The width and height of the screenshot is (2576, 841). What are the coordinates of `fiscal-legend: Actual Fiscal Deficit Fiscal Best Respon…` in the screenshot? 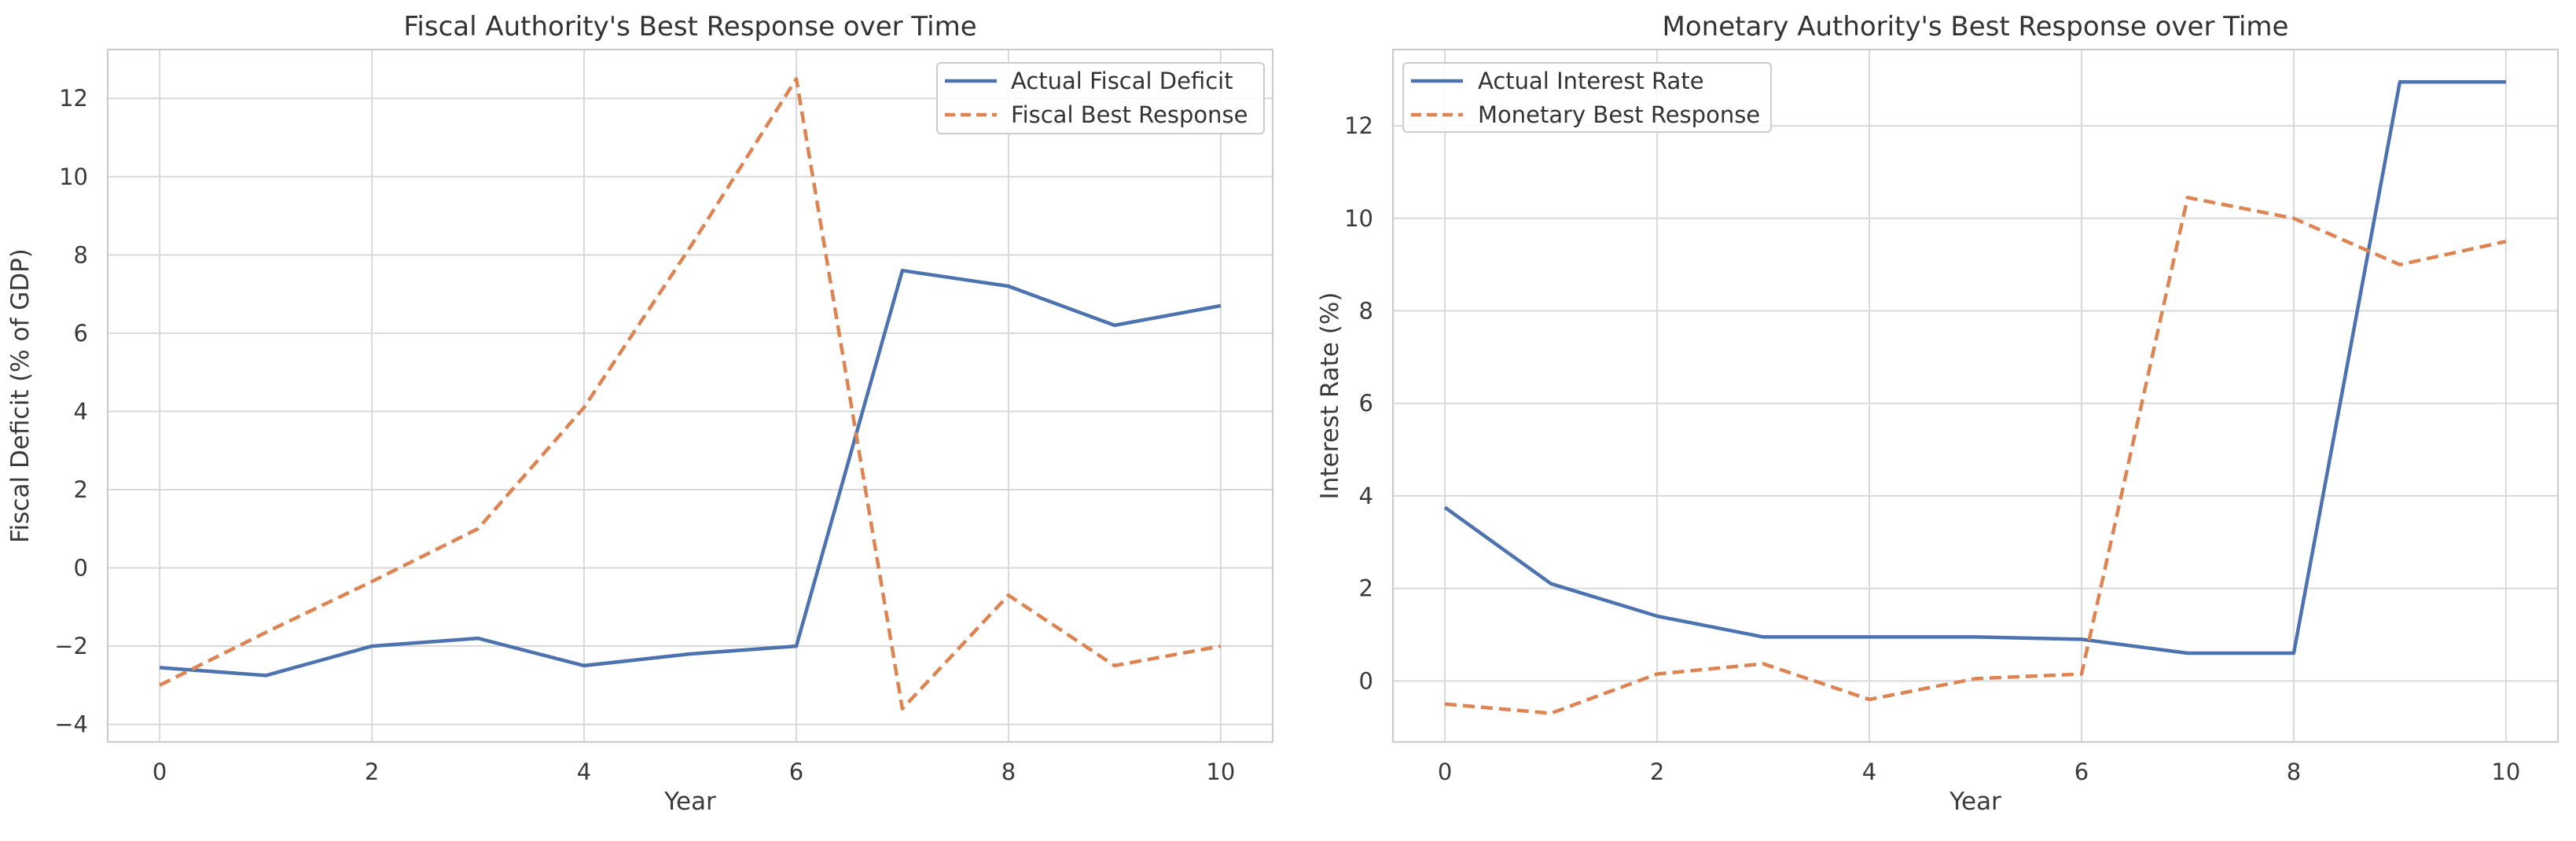 It's located at (1100, 98).